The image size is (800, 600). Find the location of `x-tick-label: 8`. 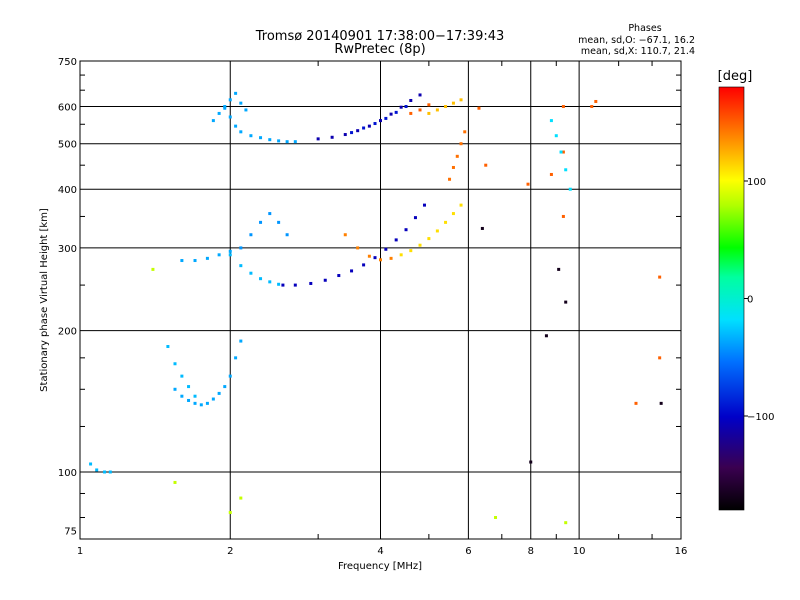

x-tick-label: 8 is located at coordinates (531, 551).